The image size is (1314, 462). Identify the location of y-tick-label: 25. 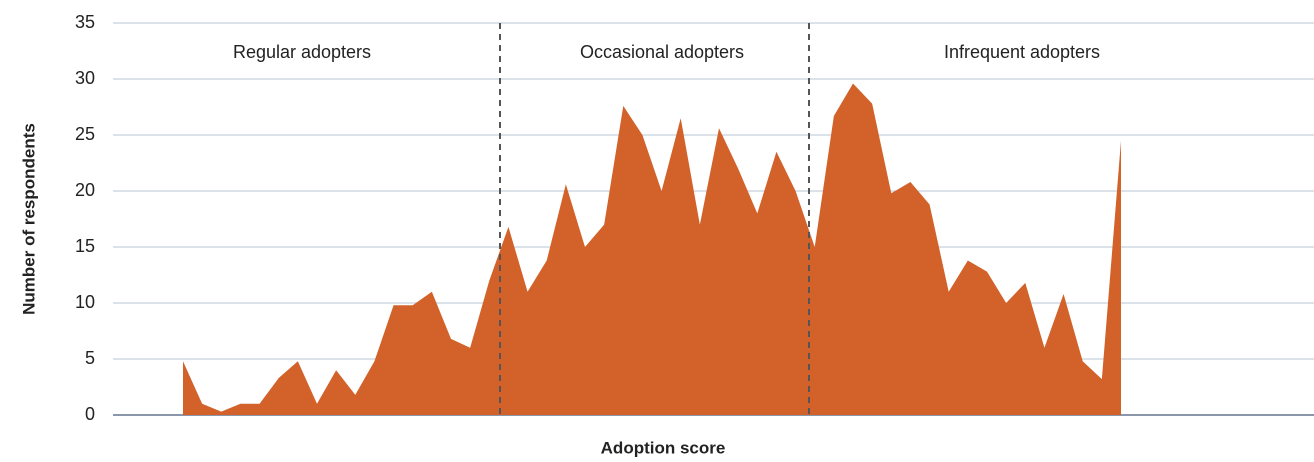
(85, 134).